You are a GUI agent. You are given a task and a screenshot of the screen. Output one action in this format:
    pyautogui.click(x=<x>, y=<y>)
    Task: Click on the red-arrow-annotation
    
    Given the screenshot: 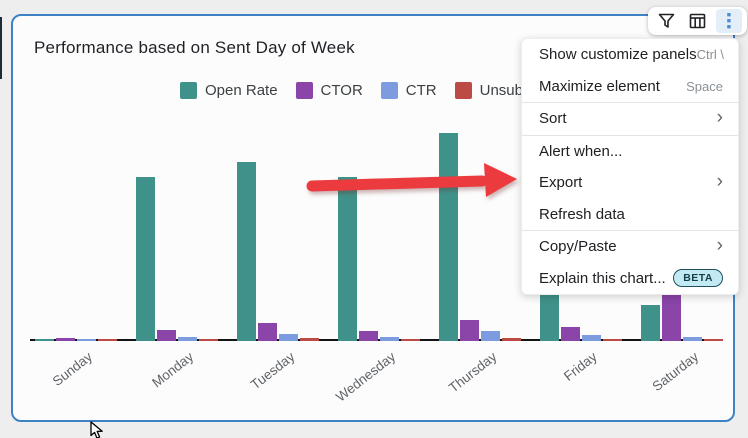 What is the action you would take?
    pyautogui.click(x=411, y=180)
    